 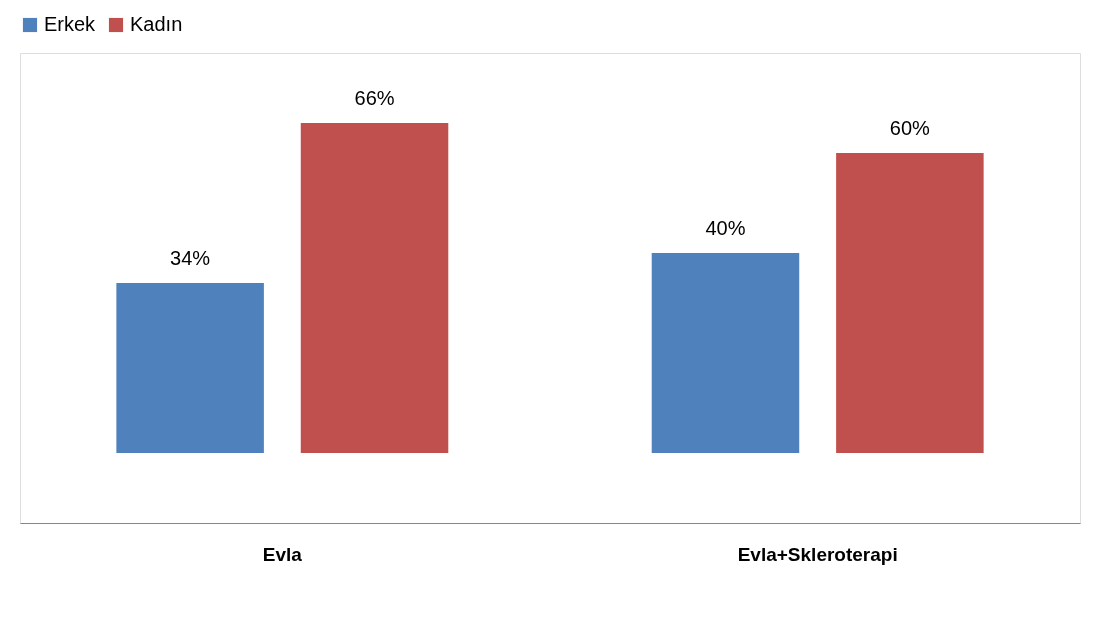 I want to click on data-label: 60%, so click(x=910, y=128).